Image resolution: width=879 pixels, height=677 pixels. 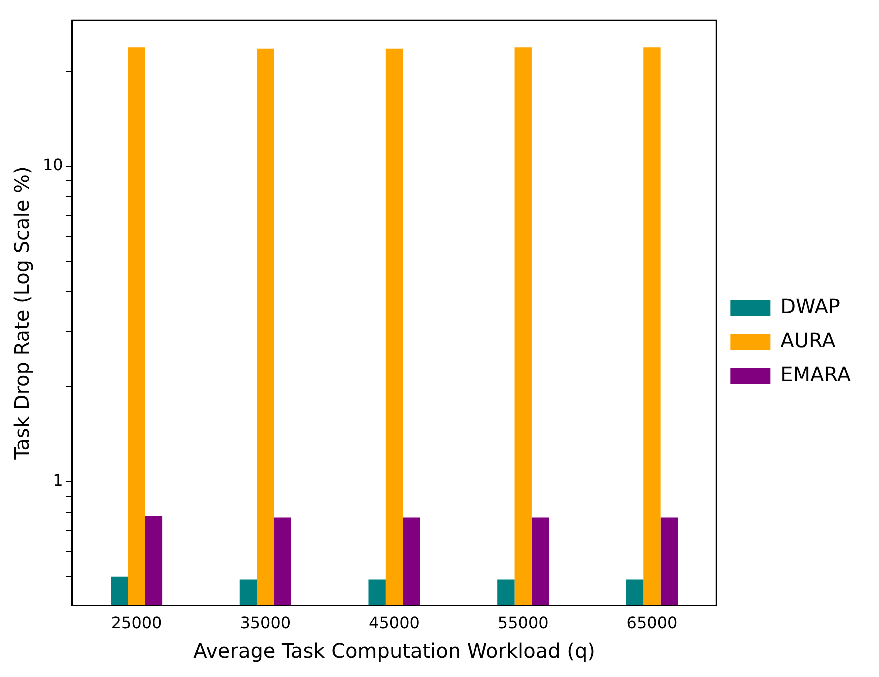 I want to click on legend-label: AURA, so click(x=808, y=340).